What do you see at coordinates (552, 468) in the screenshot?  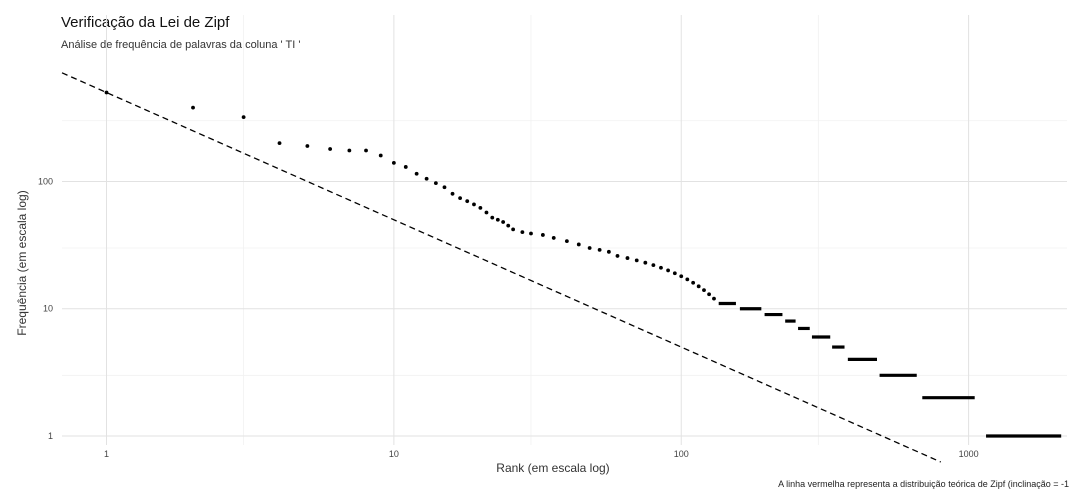 I see `x-axis-label: Rank (em escala log)` at bounding box center [552, 468].